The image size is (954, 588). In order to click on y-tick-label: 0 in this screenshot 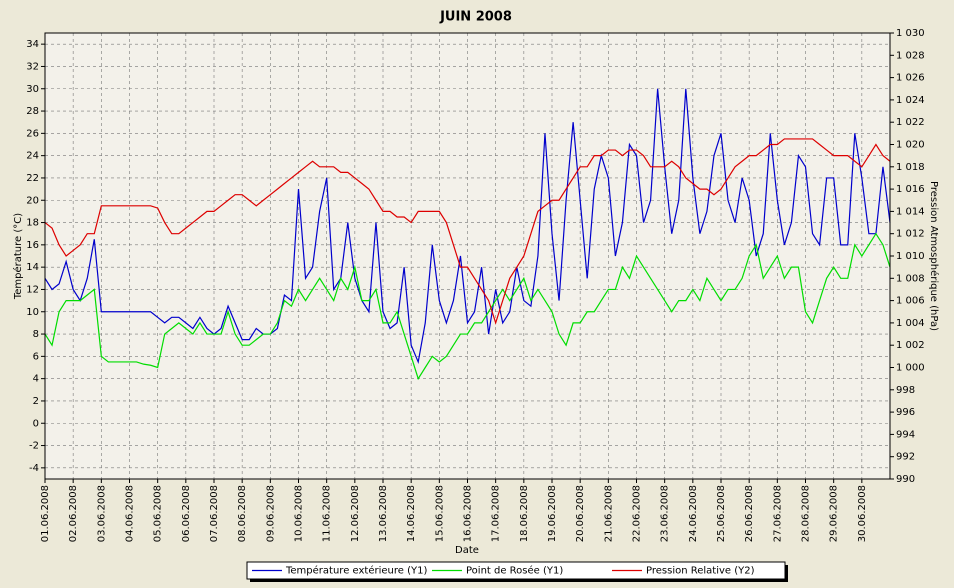, I will do `click(36, 423)`.